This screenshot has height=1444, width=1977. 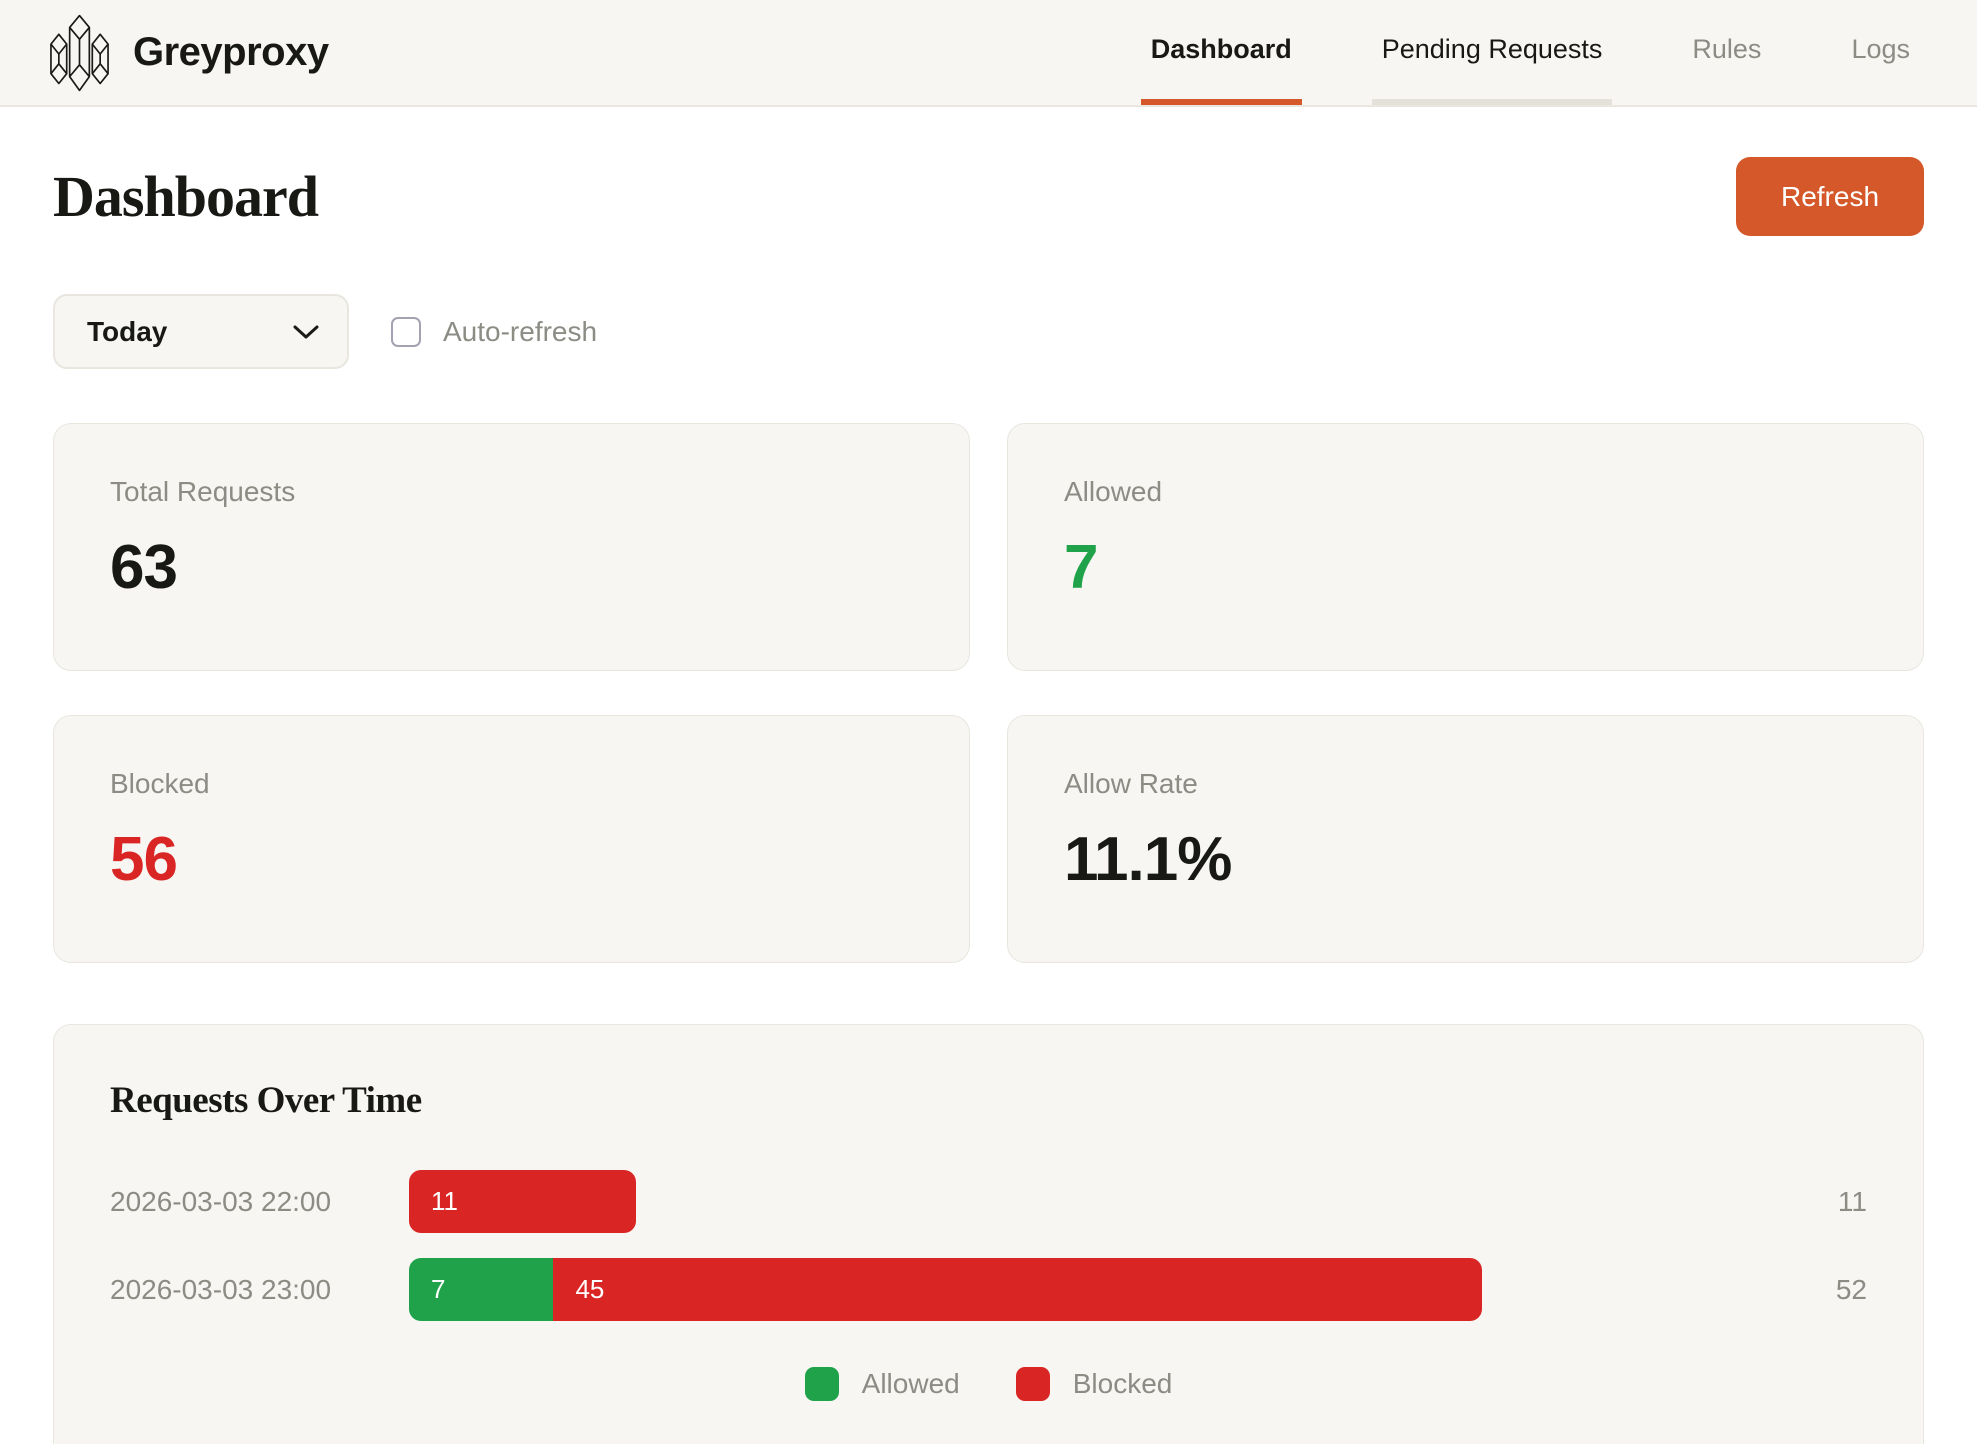 What do you see at coordinates (520, 331) in the screenshot?
I see `auto-refresh-label: Auto-refresh` at bounding box center [520, 331].